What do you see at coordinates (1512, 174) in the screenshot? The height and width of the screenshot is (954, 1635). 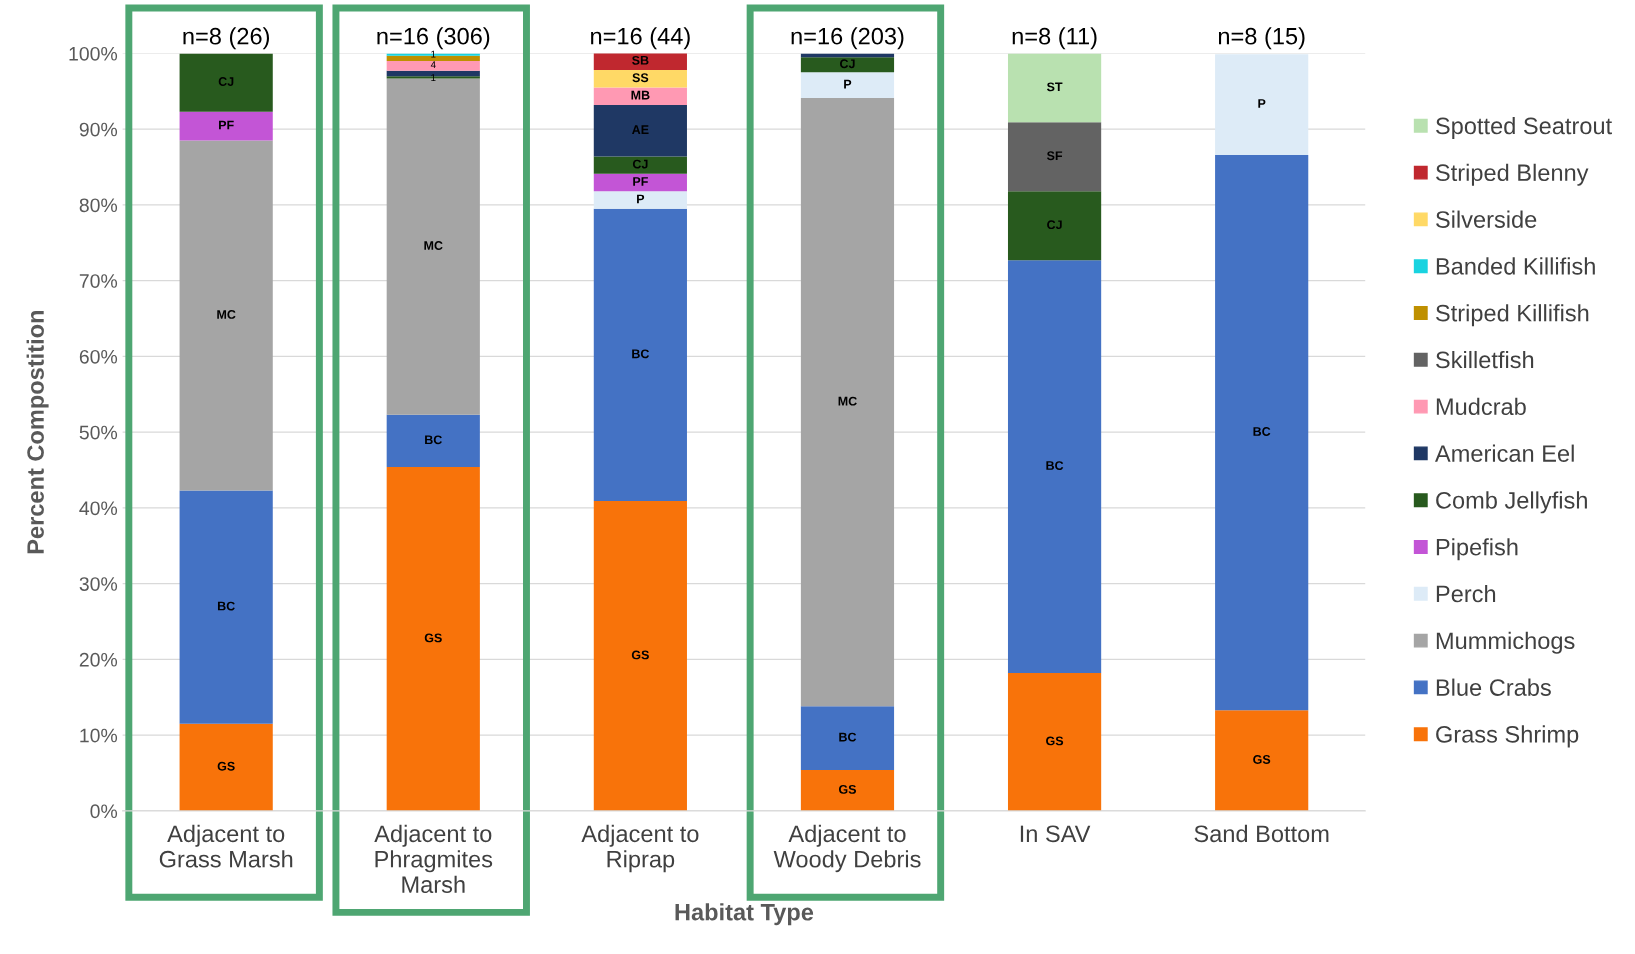 I see `legend-label: Striped Blenny` at bounding box center [1512, 174].